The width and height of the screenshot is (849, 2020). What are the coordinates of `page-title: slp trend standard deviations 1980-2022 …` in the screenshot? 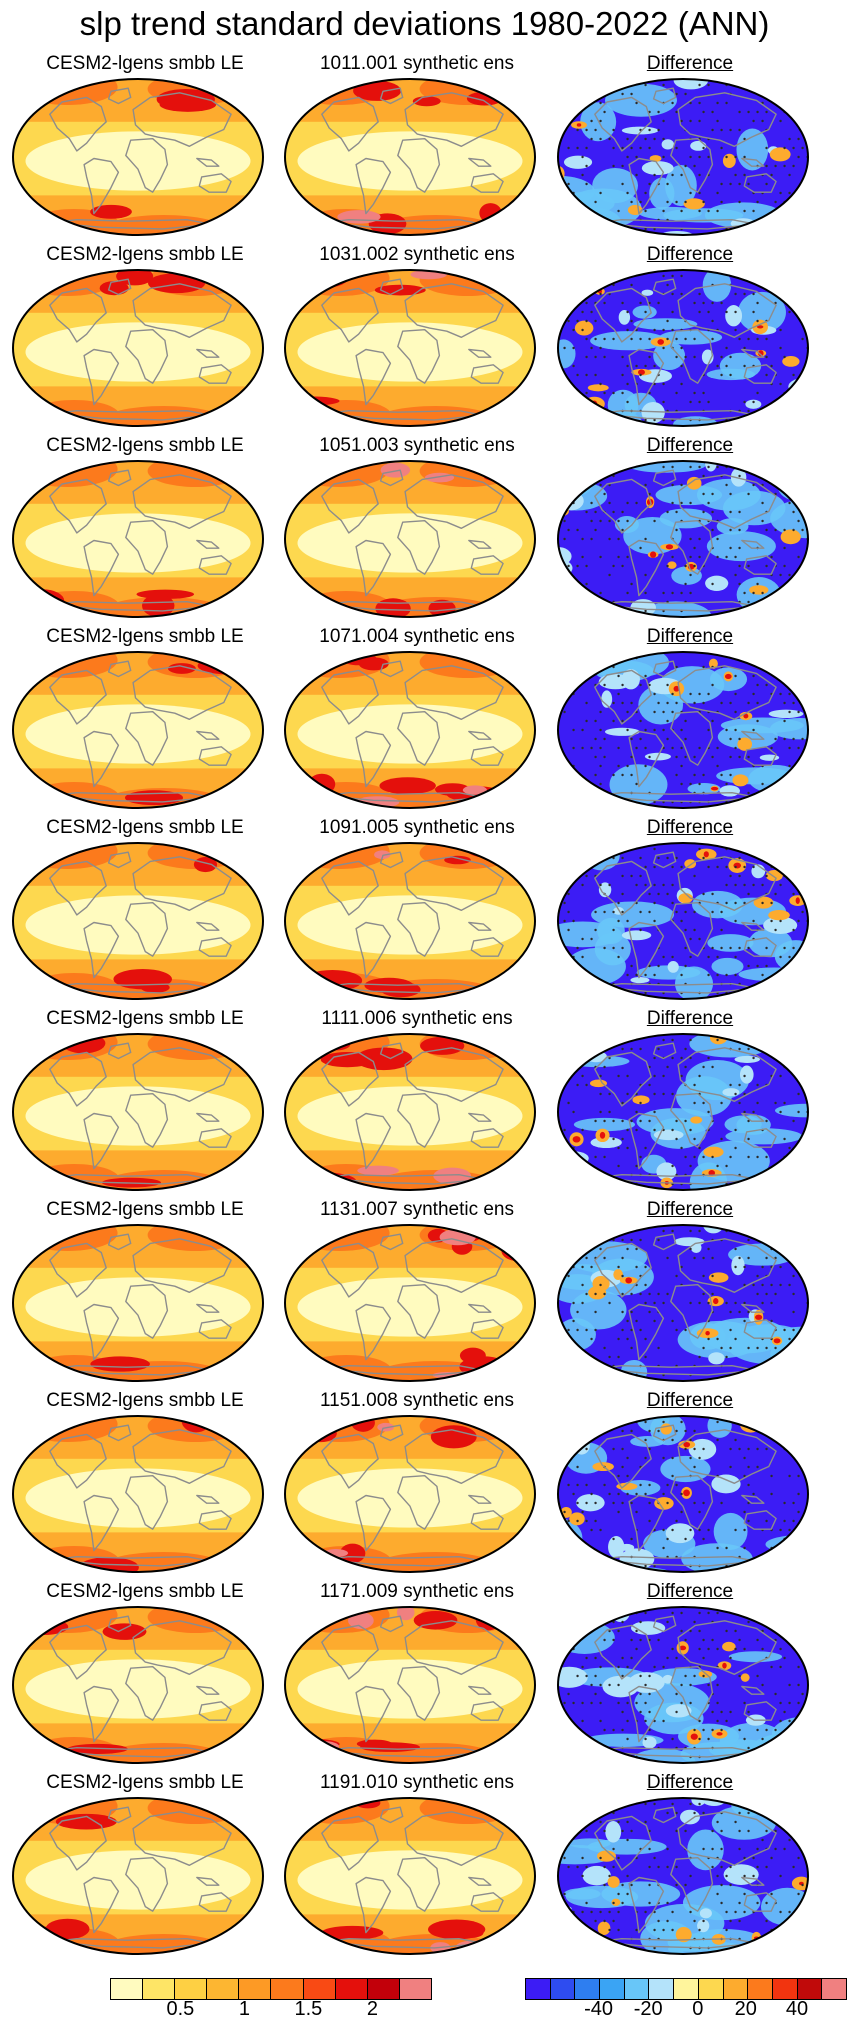 It's located at (424, 23).